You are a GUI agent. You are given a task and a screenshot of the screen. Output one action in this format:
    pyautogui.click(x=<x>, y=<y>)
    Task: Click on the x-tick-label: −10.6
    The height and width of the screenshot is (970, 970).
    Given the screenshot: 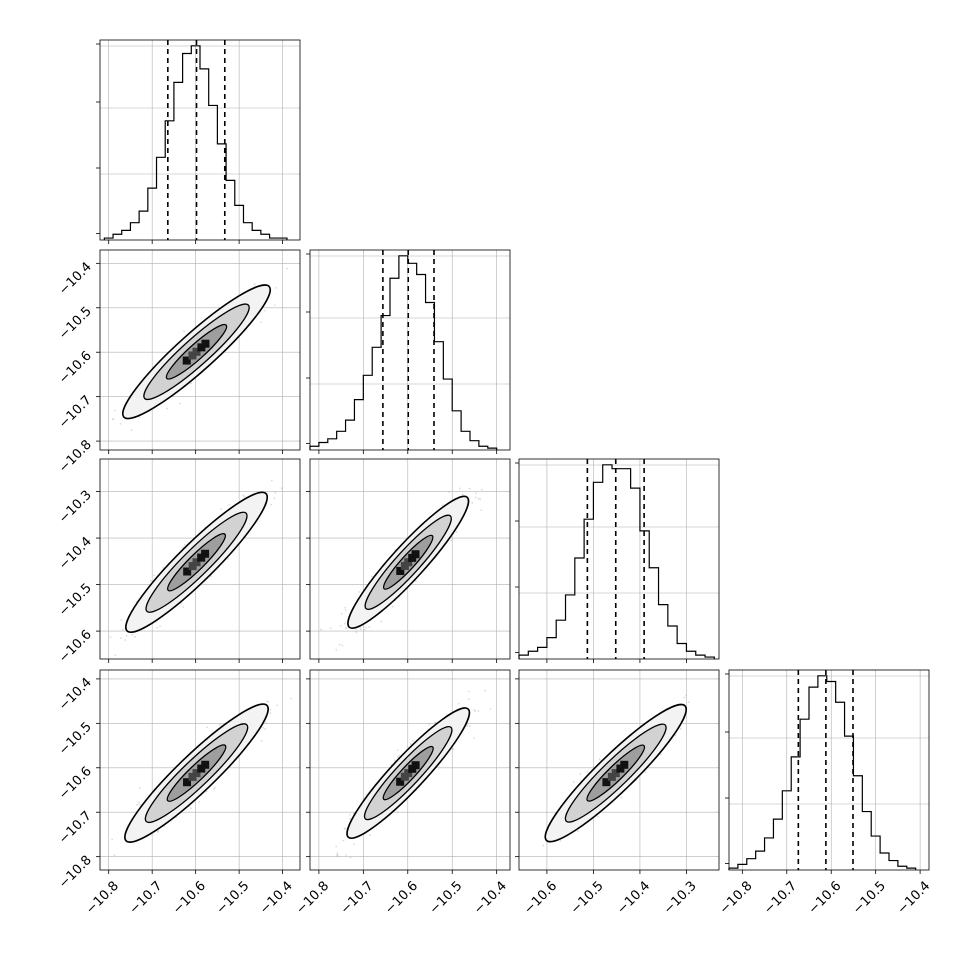 What is the action you would take?
    pyautogui.click(x=189, y=898)
    